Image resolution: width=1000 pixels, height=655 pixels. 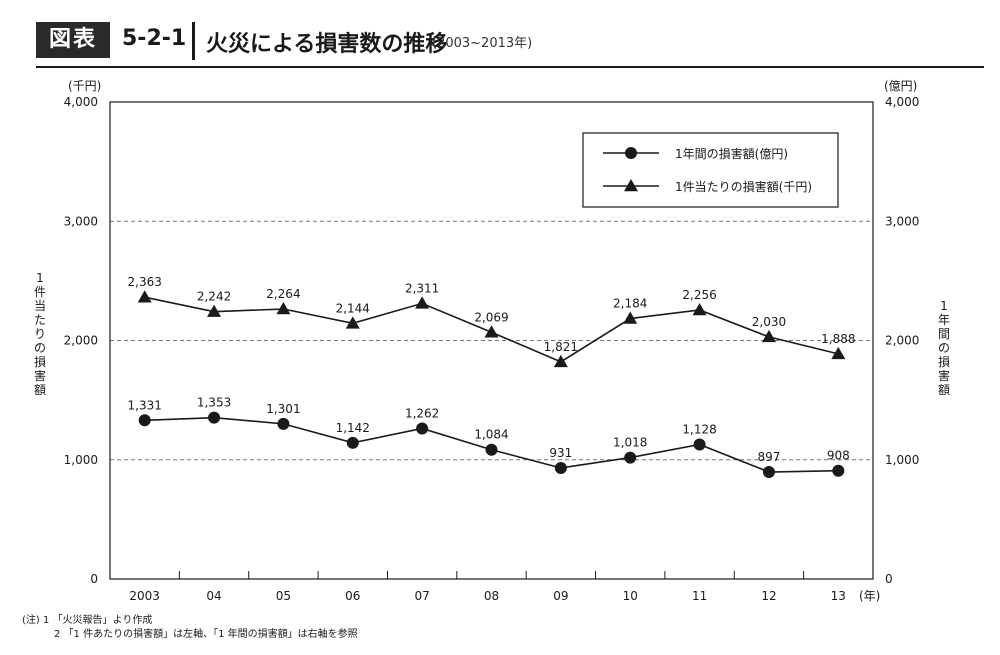 What do you see at coordinates (283, 596) in the screenshot?
I see `x-tick-label: 05` at bounding box center [283, 596].